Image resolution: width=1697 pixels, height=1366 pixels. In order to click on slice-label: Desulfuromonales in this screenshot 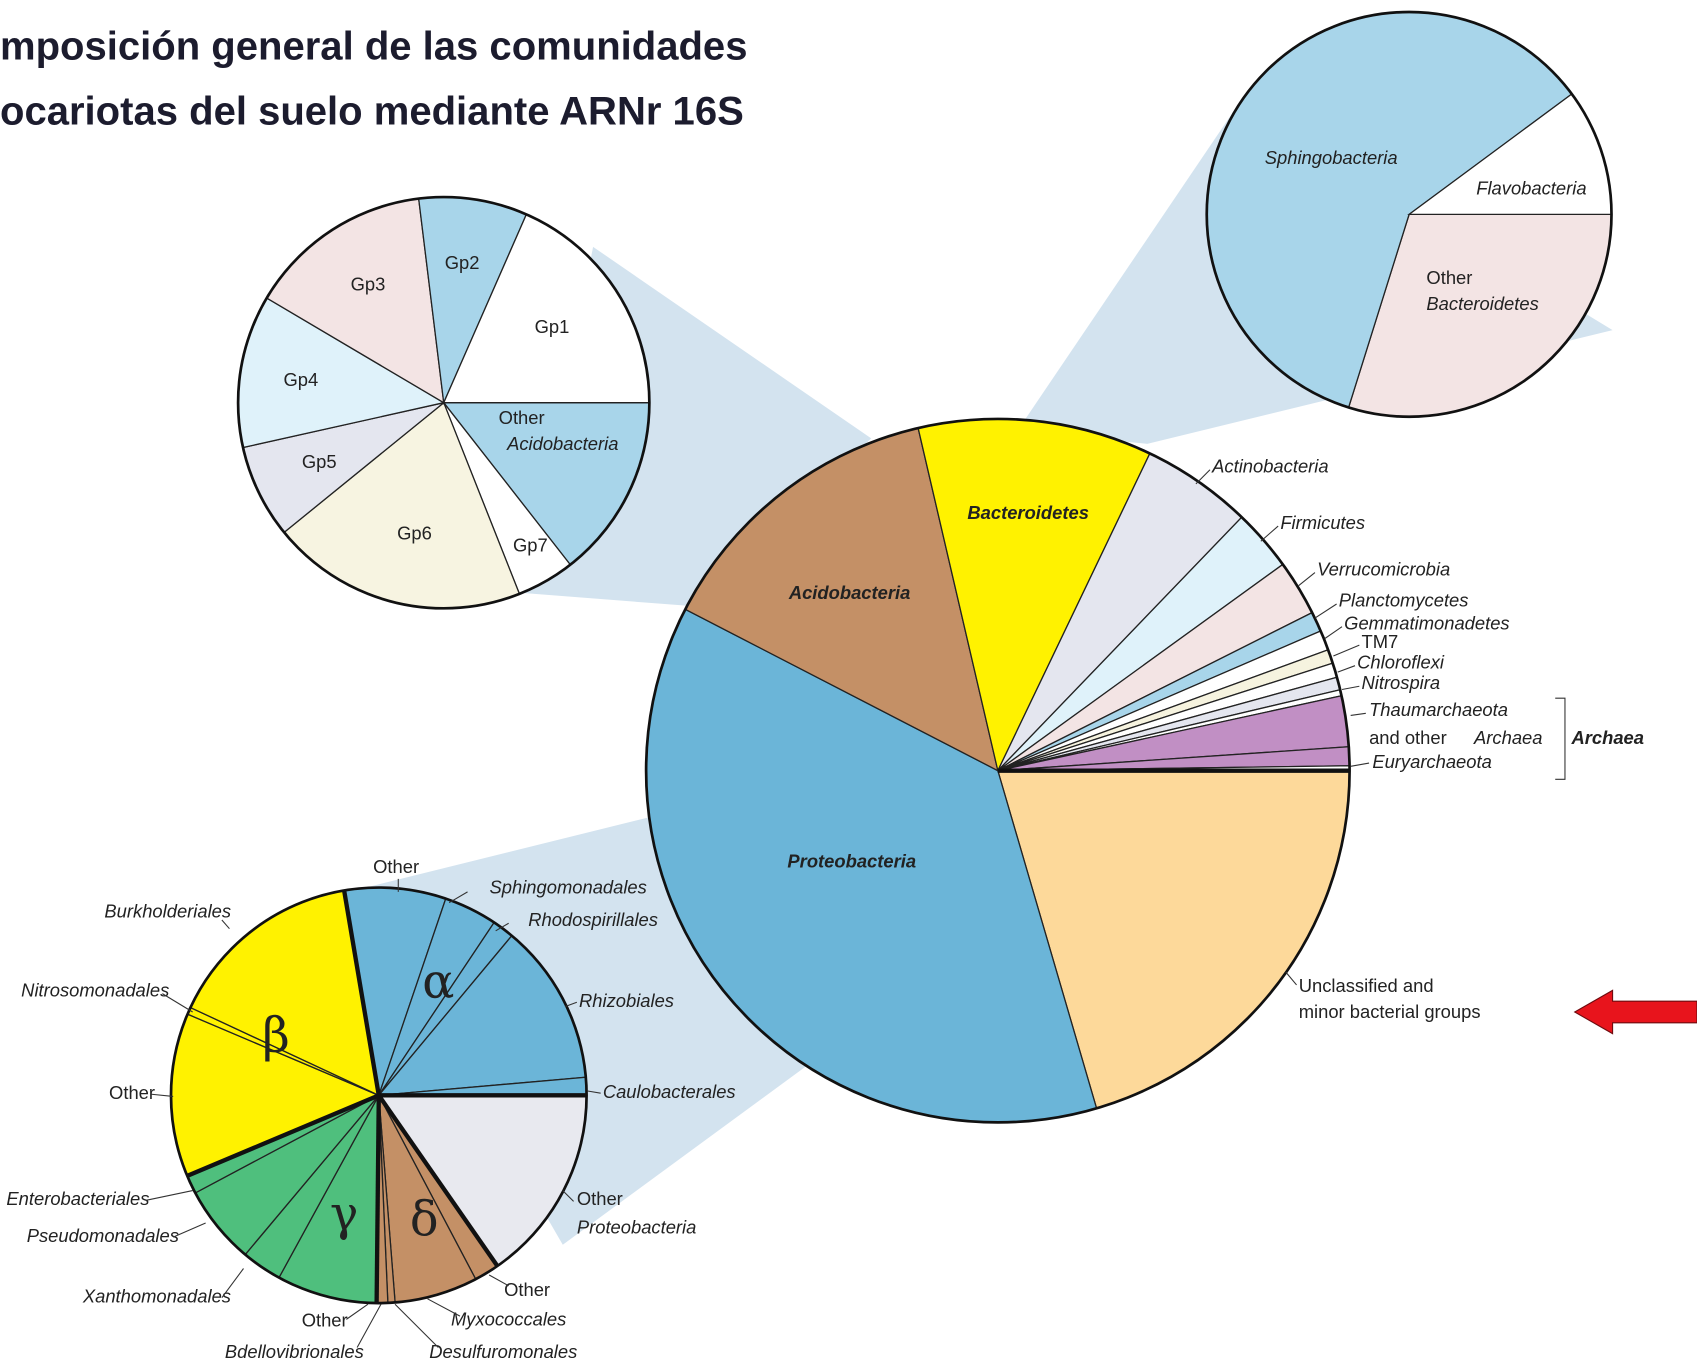, I will do `click(503, 1351)`.